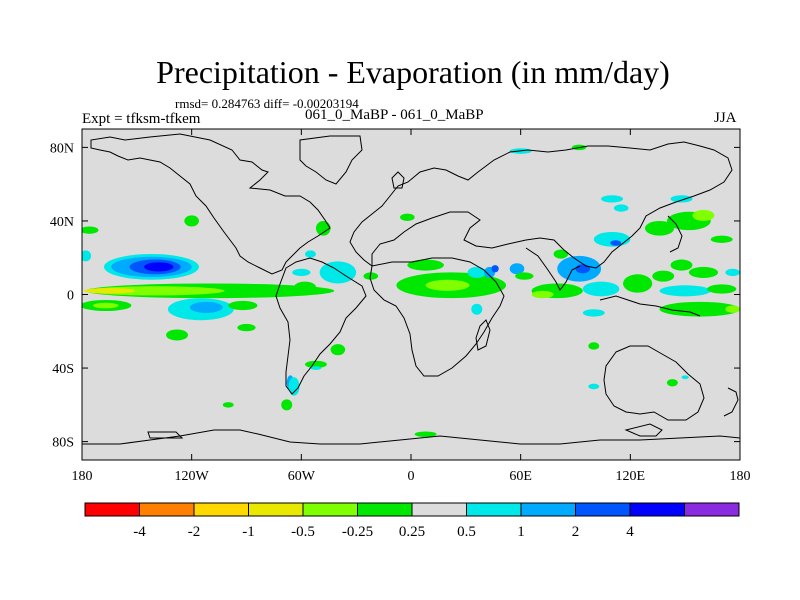 The width and height of the screenshot is (800, 600). Describe the element at coordinates (63, 369) in the screenshot. I see `y-tick-label: 40S` at that location.